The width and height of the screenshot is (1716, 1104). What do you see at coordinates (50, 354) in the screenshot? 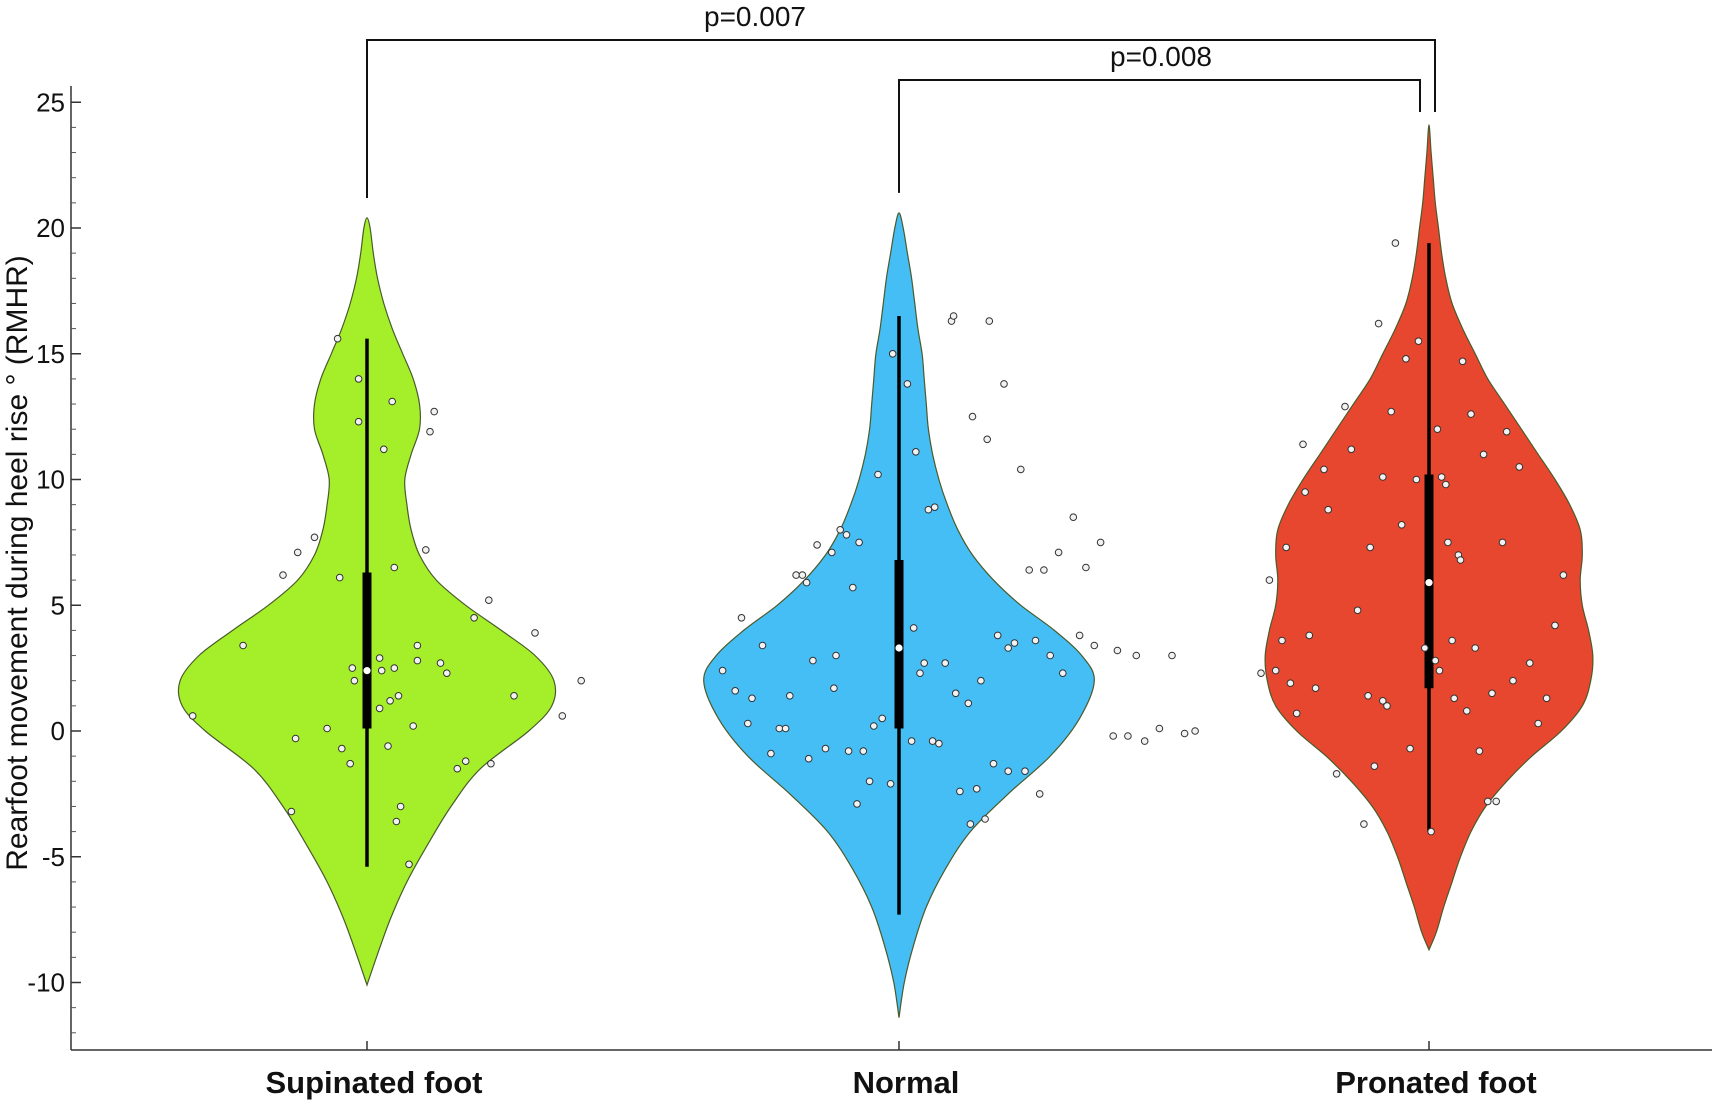
I see `y-tick-label: 15` at bounding box center [50, 354].